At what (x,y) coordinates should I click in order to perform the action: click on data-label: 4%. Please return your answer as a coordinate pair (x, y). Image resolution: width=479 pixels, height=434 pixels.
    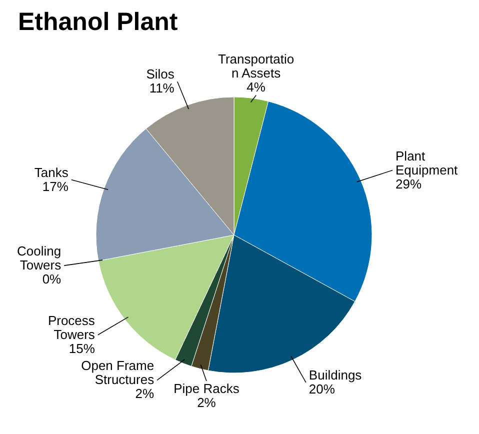
    Looking at the image, I should click on (256, 86).